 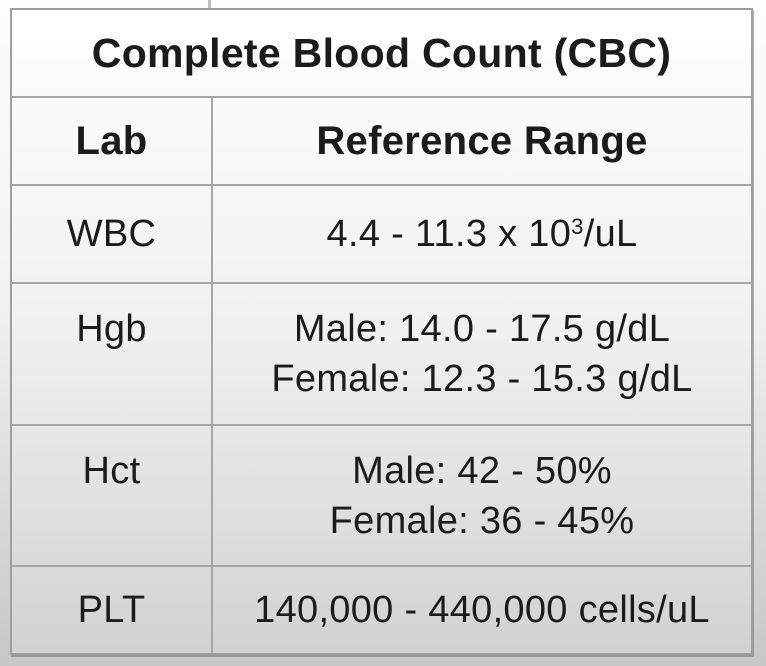 I want to click on table-title: Complete Blood Count (CBC), so click(x=381, y=54).